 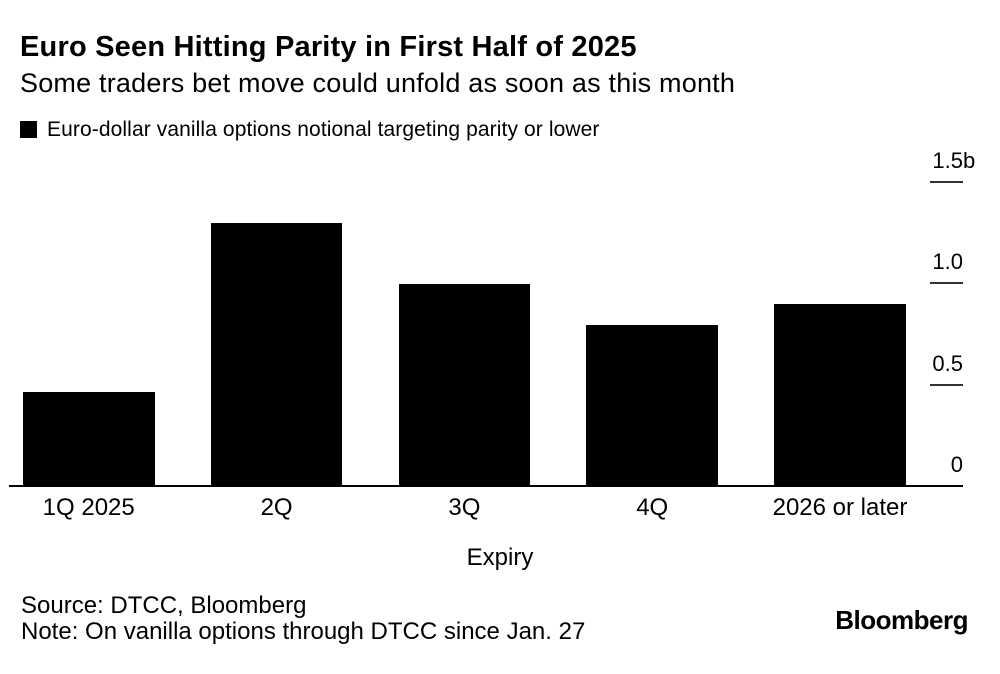 What do you see at coordinates (276, 507) in the screenshot?
I see `x-tick-label: 2Q` at bounding box center [276, 507].